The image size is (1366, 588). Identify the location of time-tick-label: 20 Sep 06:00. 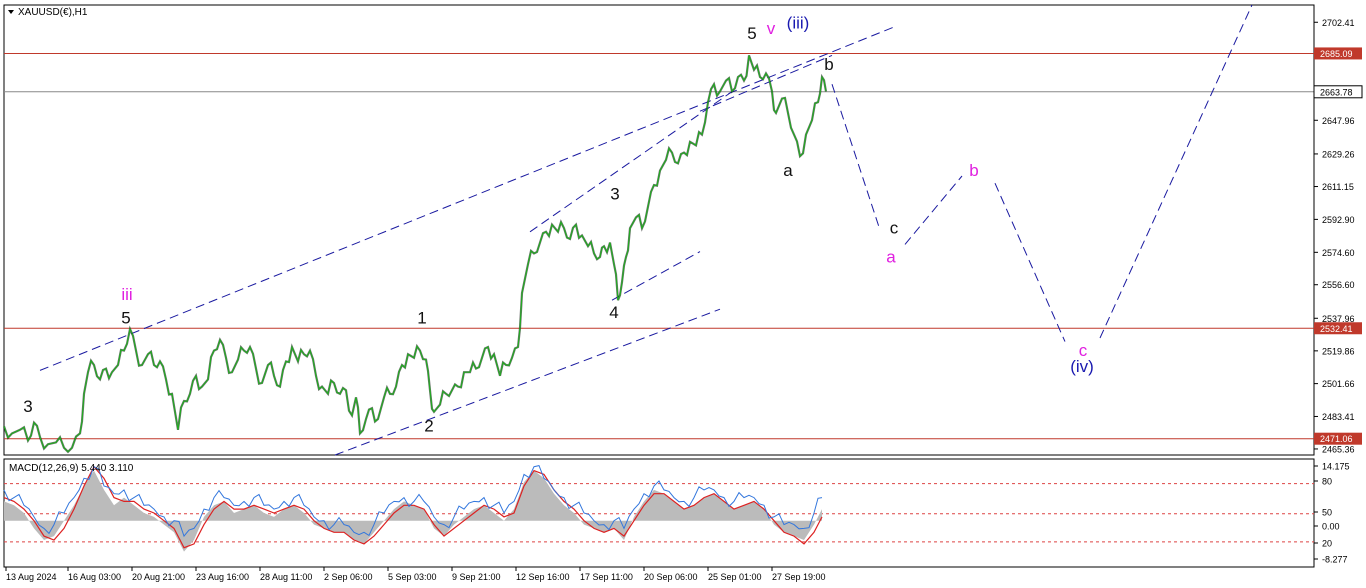
(671, 577).